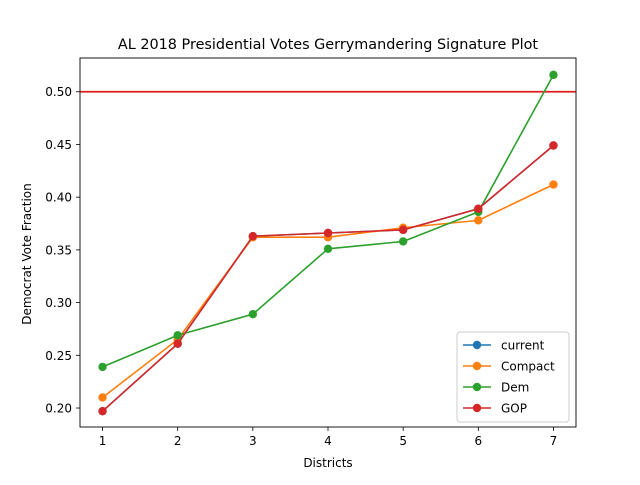 This screenshot has height=485, width=640. What do you see at coordinates (103, 441) in the screenshot?
I see `x-tick-label: 1` at bounding box center [103, 441].